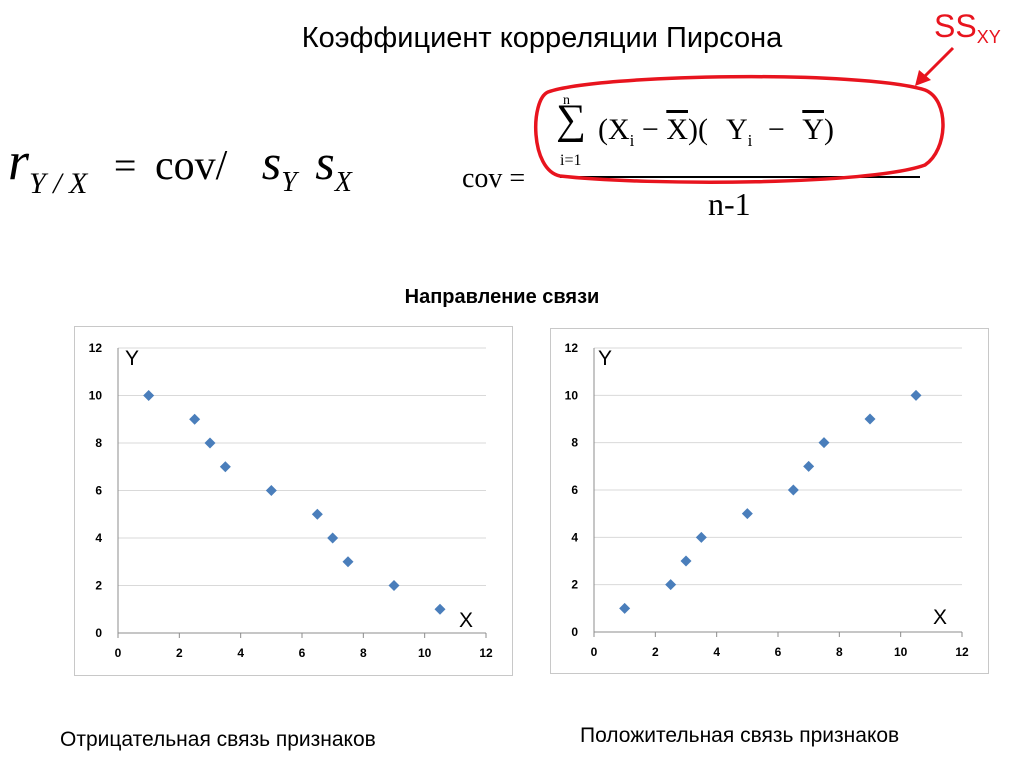  Describe the element at coordinates (813, 129) in the screenshot. I see `num-ybar: Y` at that location.